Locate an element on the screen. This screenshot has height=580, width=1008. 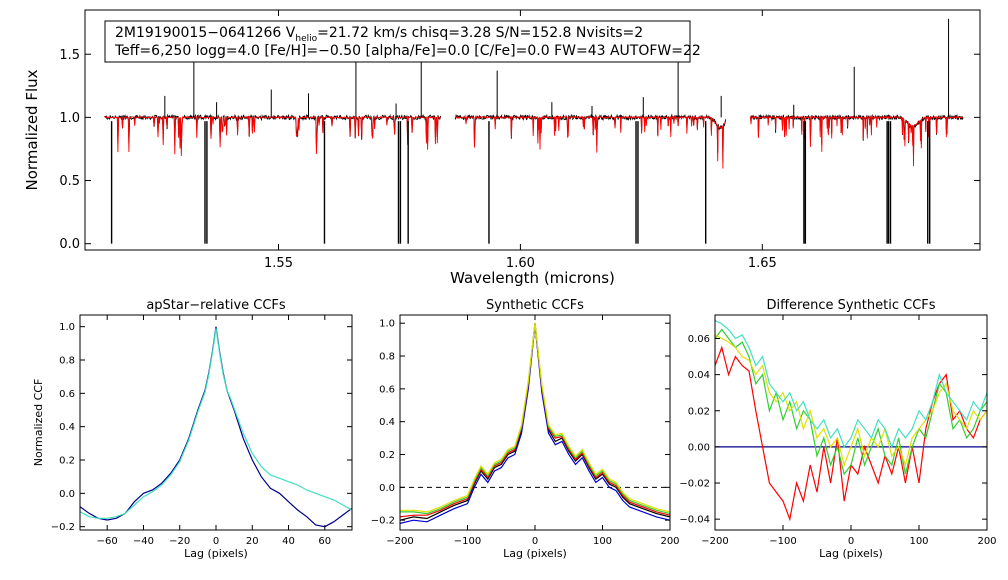
synthetic-ccf-ytick-label: −0.2 is located at coordinates (383, 521).